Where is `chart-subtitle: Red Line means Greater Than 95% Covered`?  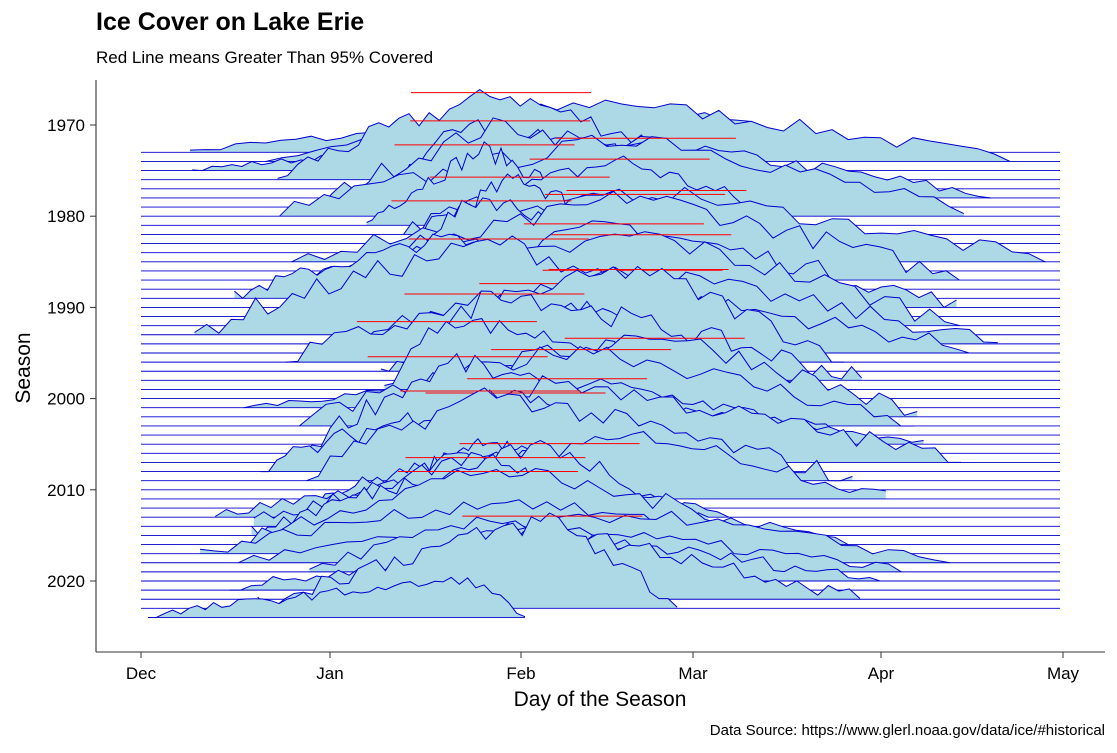
chart-subtitle: Red Line means Greater Than 95% Covered is located at coordinates (265, 57).